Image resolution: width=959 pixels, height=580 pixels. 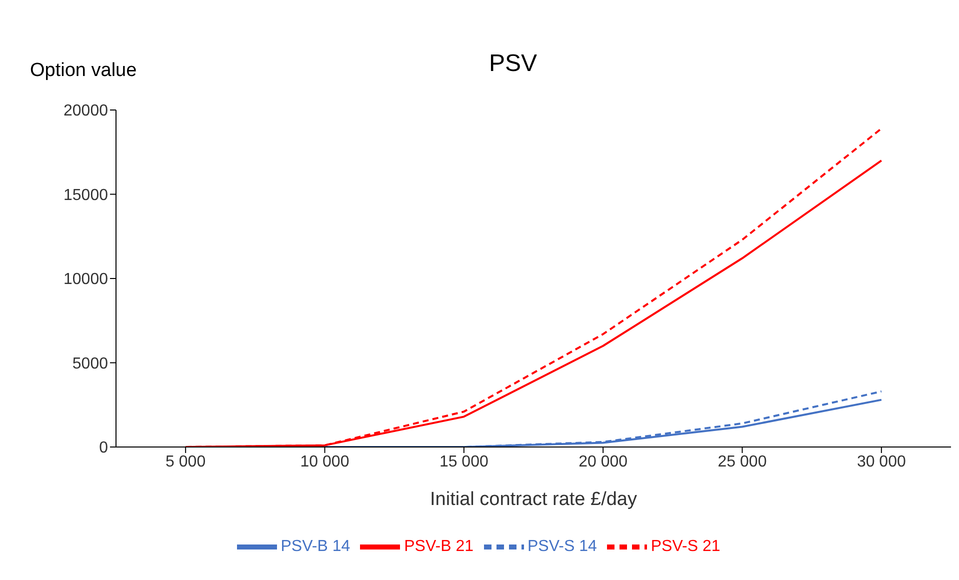 What do you see at coordinates (603, 461) in the screenshot?
I see `x-tick-label: 20 000` at bounding box center [603, 461].